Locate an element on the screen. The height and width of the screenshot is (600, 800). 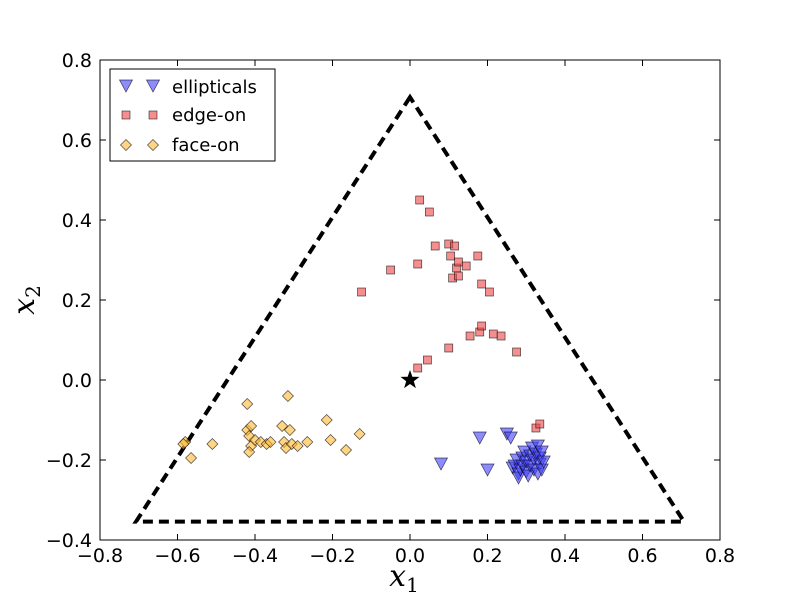
legend-label-ellipticals: ellipticals is located at coordinates (214, 87).